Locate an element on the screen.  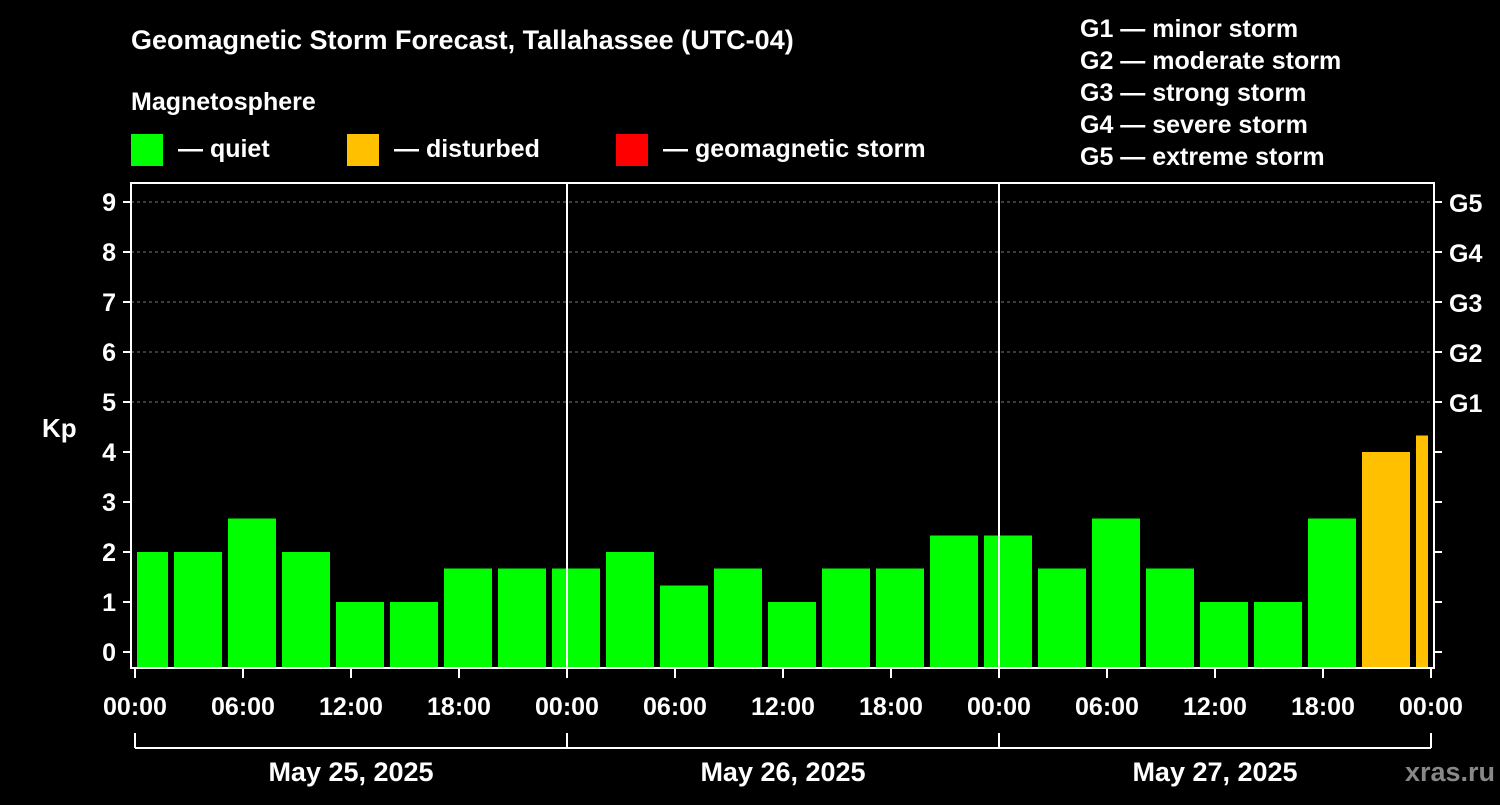
g-tick-label: G3 is located at coordinates (1465, 304).